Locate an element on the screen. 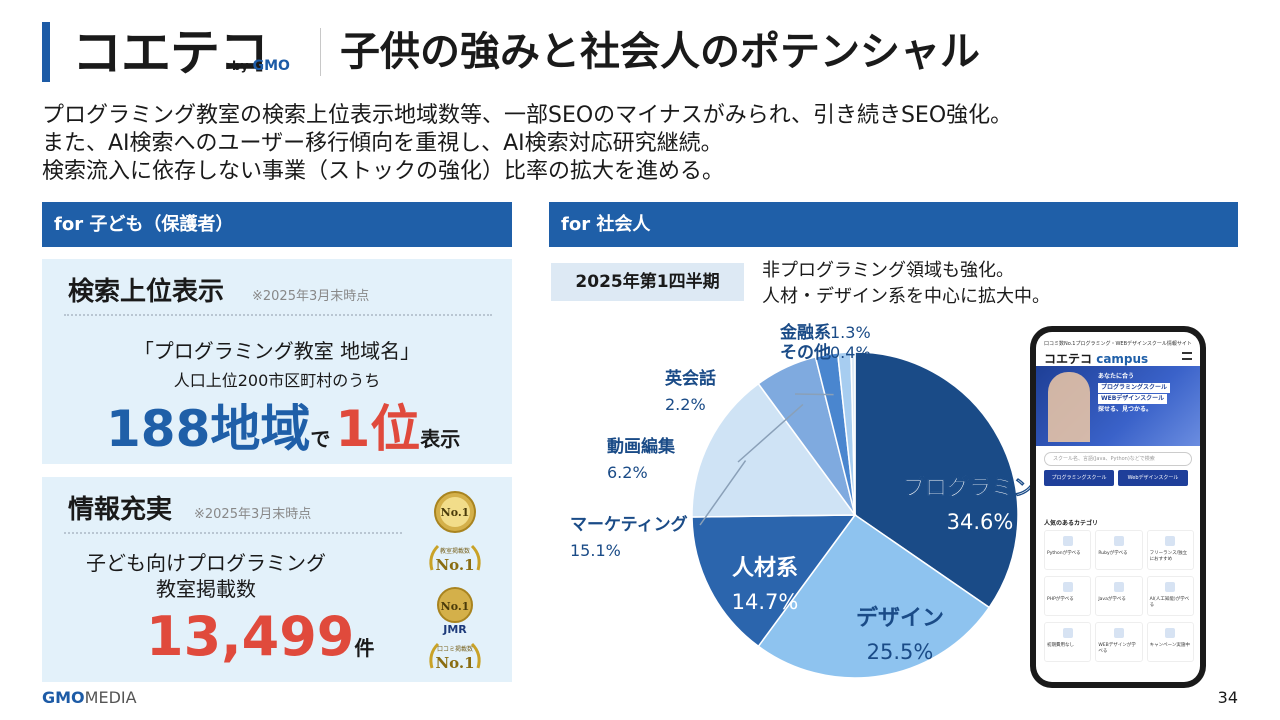  listing-count: 13,499件 is located at coordinates (260, 636).